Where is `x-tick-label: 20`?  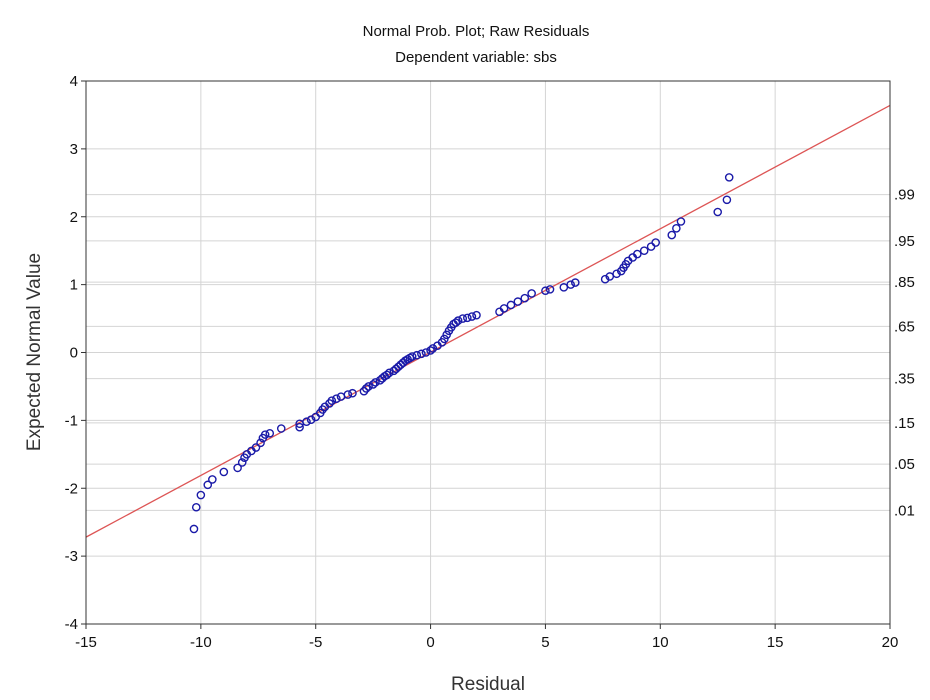 x-tick-label: 20 is located at coordinates (890, 642).